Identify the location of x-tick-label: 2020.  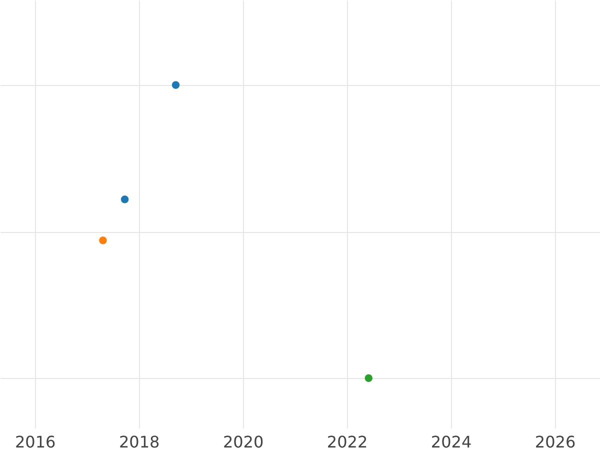
(243, 441).